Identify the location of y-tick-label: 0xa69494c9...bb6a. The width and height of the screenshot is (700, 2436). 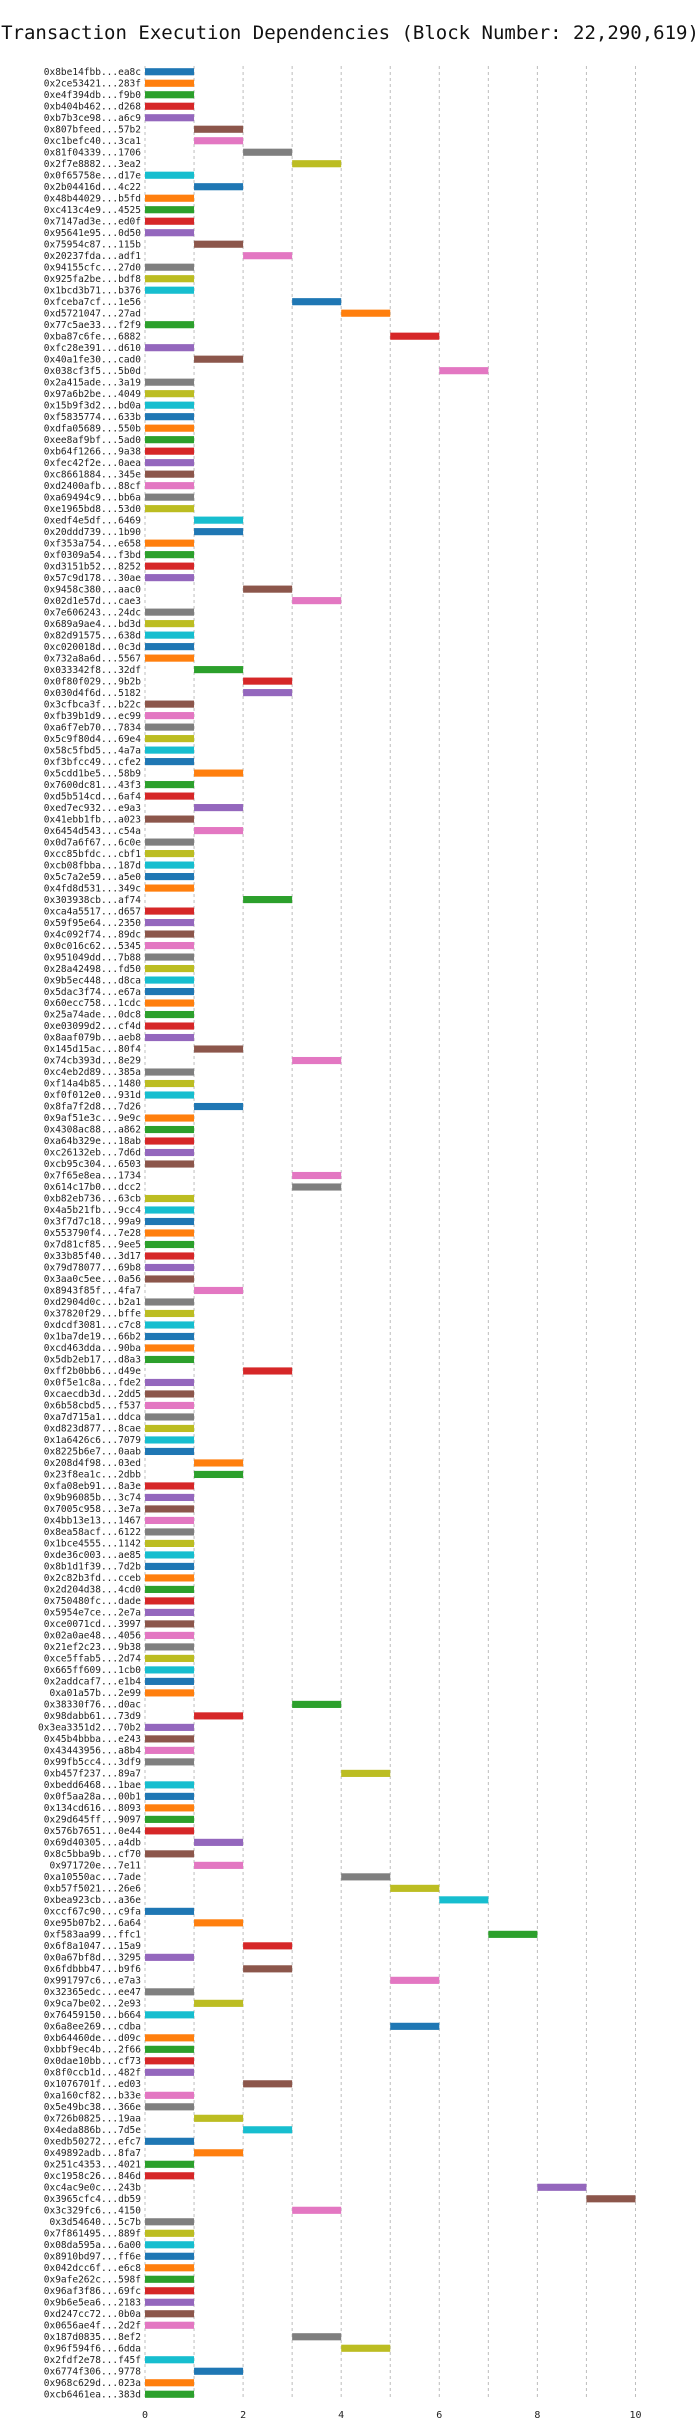
(92, 497).